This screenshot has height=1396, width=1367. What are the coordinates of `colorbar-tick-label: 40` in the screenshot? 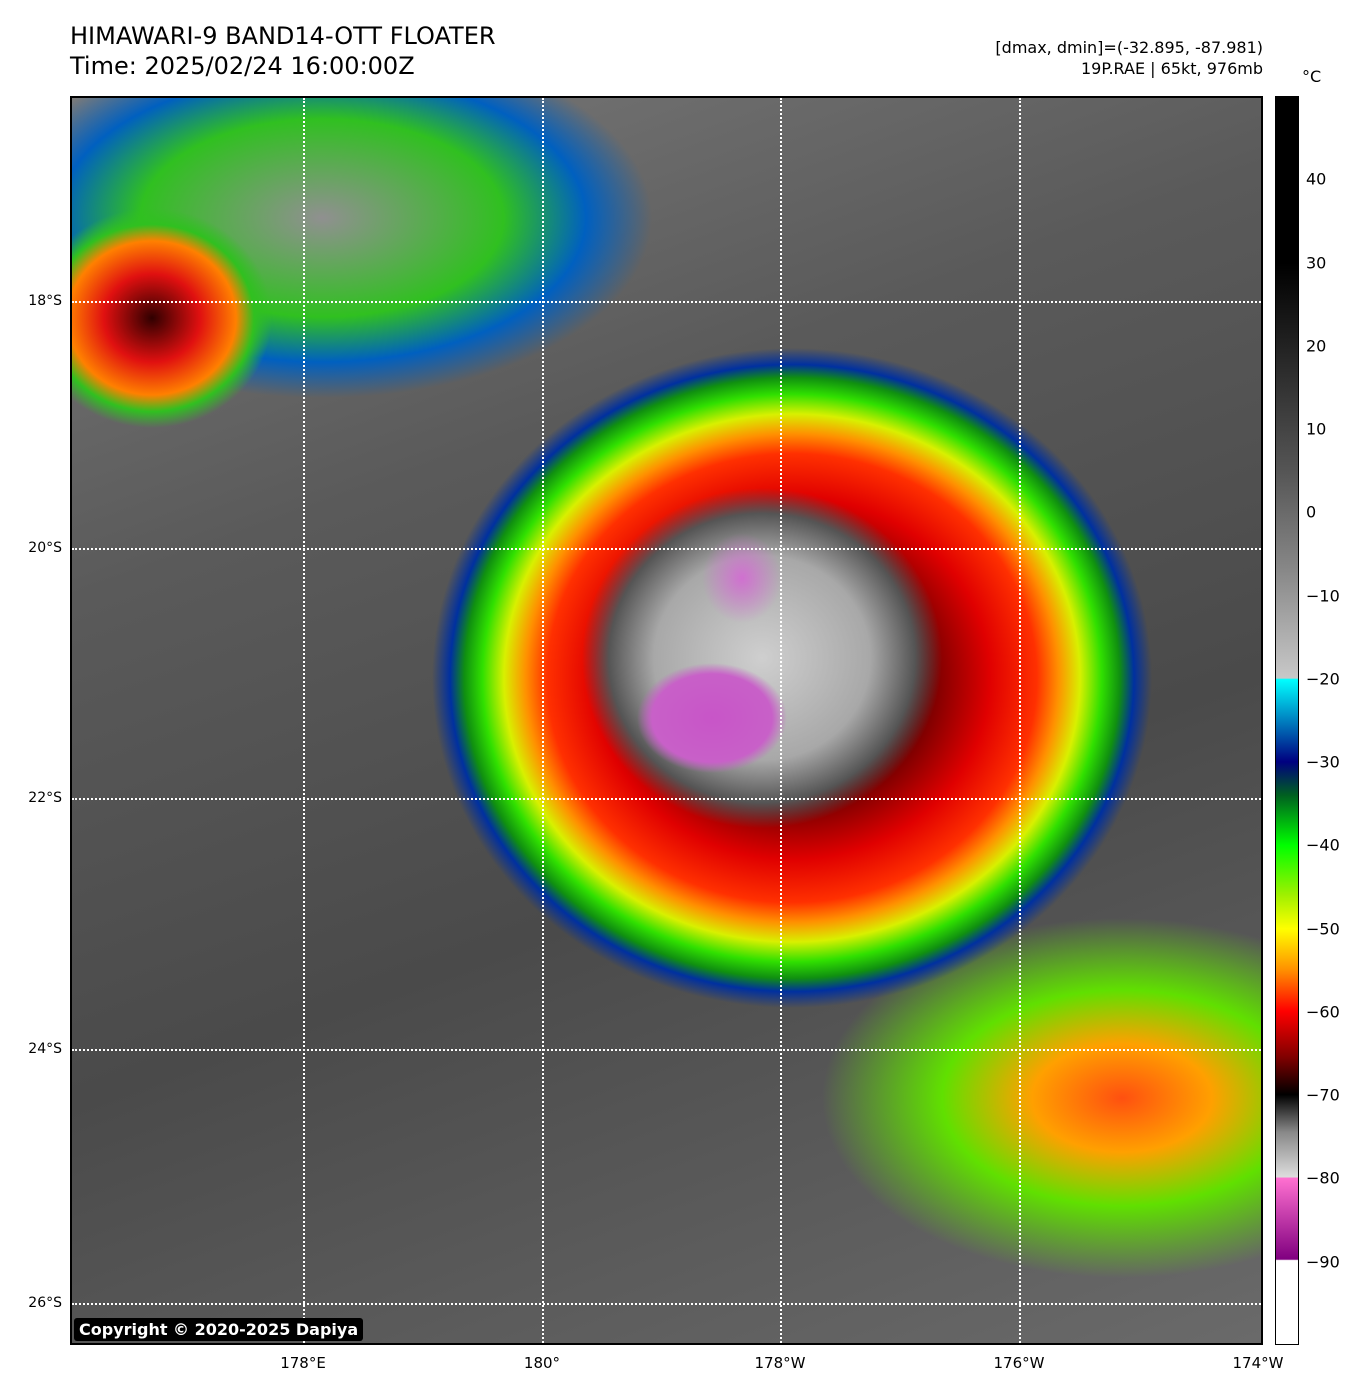 It's located at (1316, 179).